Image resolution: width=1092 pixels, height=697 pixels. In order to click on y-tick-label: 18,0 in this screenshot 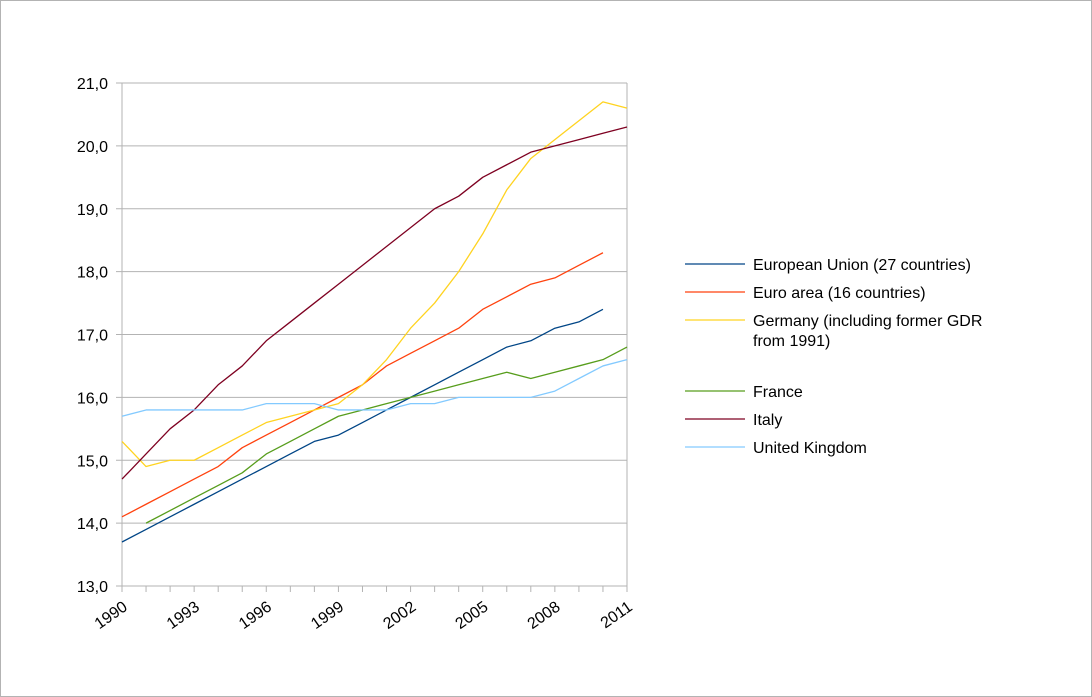, I will do `click(92, 273)`.